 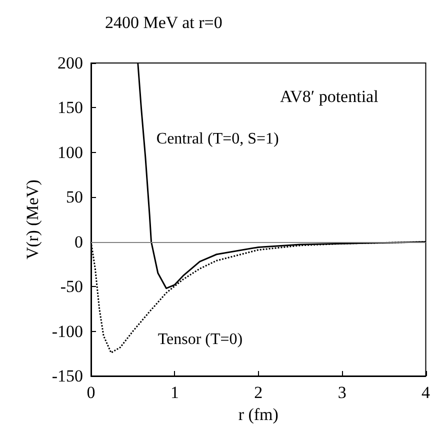 What do you see at coordinates (329, 96) in the screenshot?
I see `annotation: AV8′ potential` at bounding box center [329, 96].